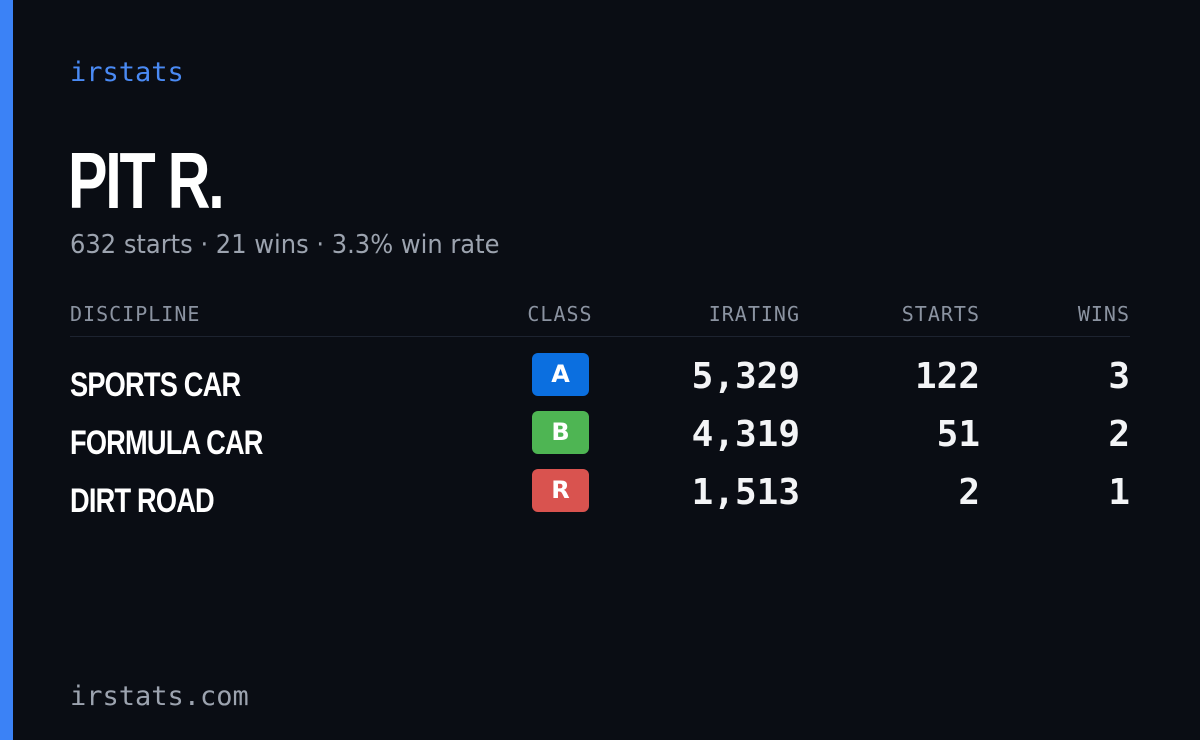 Image resolution: width=1200 pixels, height=740 pixels. I want to click on table-row: FORMULA CAR B 4,319 51 2, so click(600, 440).